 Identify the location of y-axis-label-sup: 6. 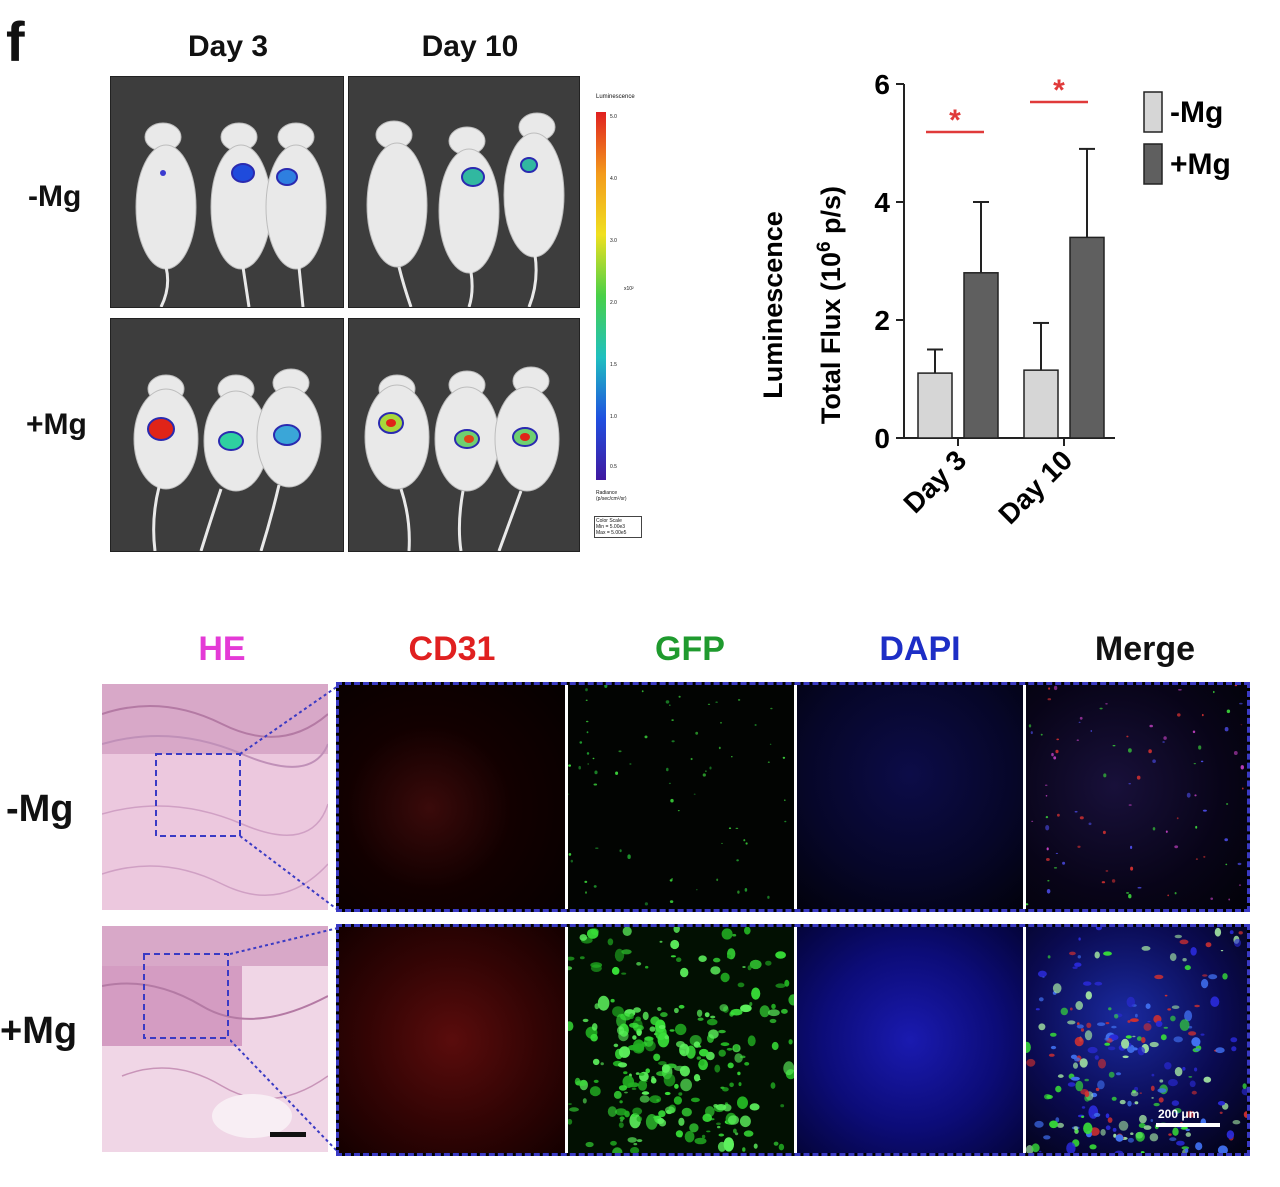
(824, 246).